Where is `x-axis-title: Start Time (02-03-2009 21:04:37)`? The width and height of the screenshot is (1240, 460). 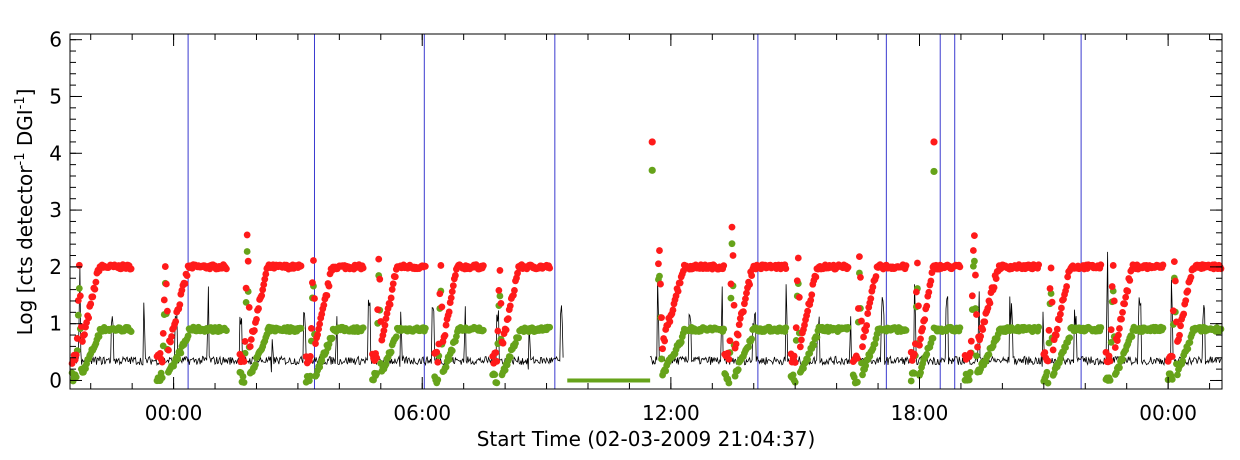
x-axis-title: Start Time (02-03-2009 21:04:37) is located at coordinates (646, 439).